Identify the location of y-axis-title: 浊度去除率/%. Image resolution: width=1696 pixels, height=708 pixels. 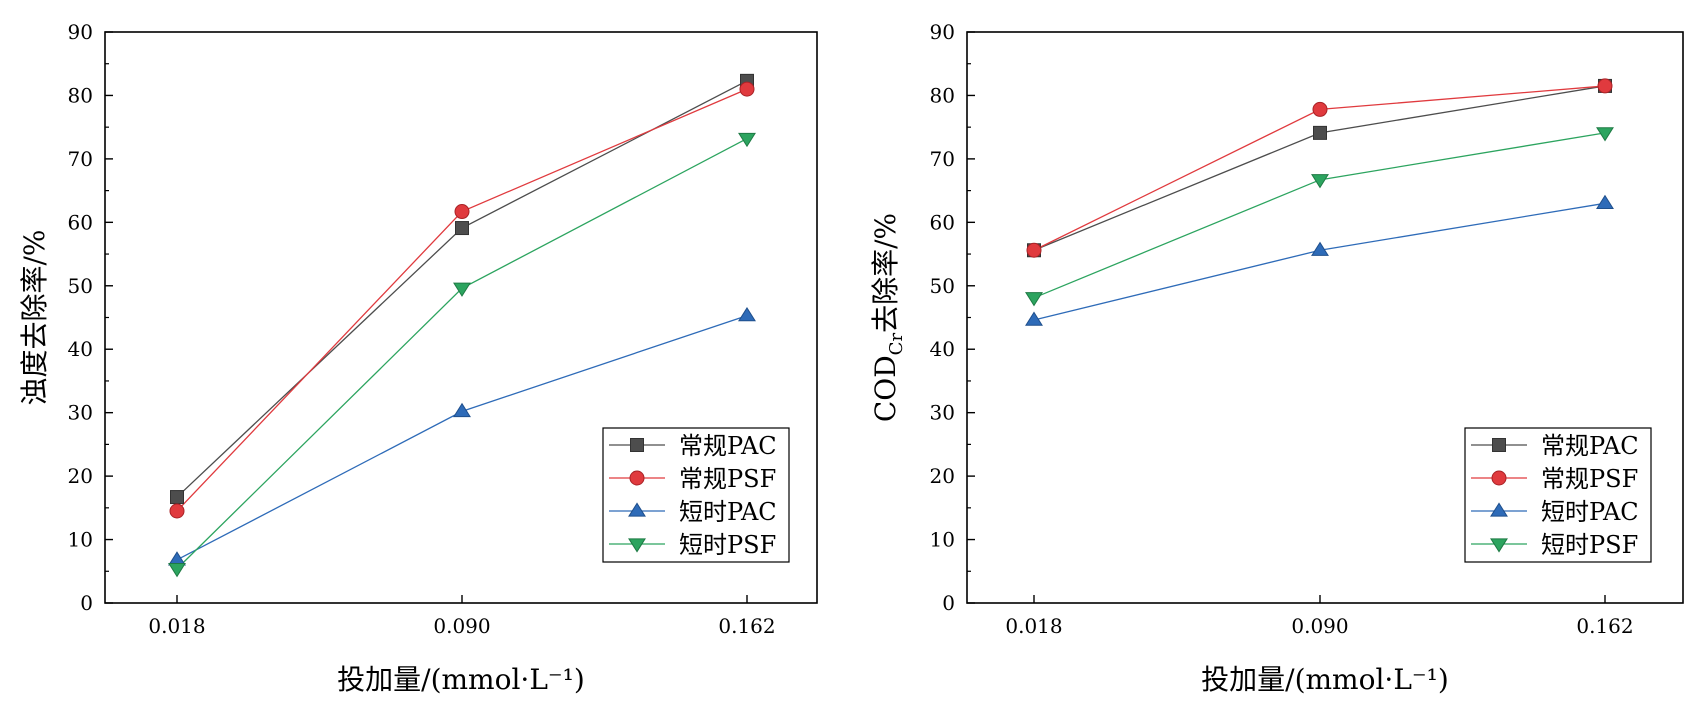
(34, 317).